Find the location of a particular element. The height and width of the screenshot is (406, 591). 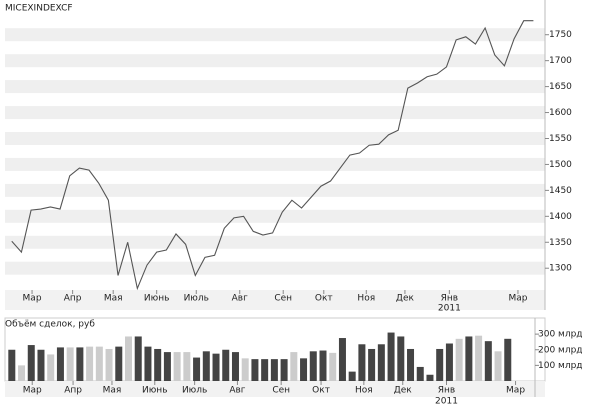

y-tick-label: 300 млрд is located at coordinates (560, 335).